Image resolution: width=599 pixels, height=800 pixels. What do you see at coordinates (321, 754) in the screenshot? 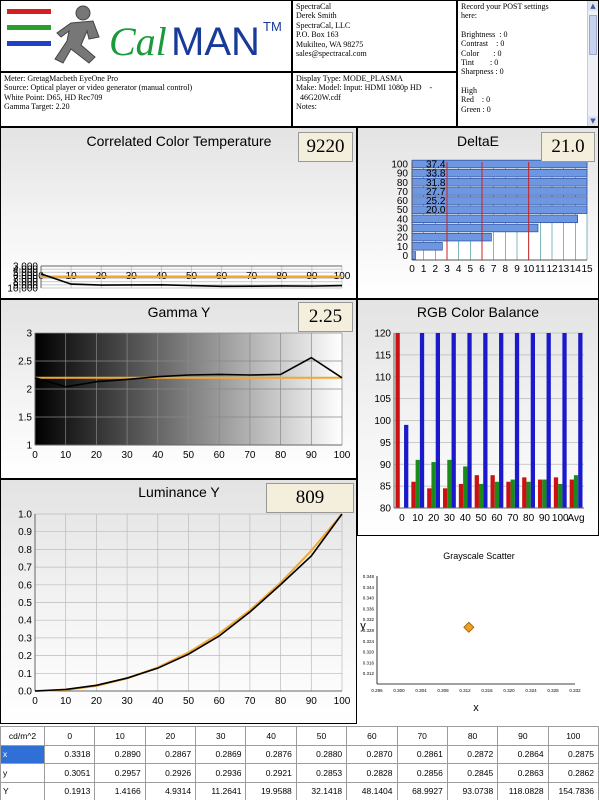
I see `table-cell: 0.2880` at bounding box center [321, 754].